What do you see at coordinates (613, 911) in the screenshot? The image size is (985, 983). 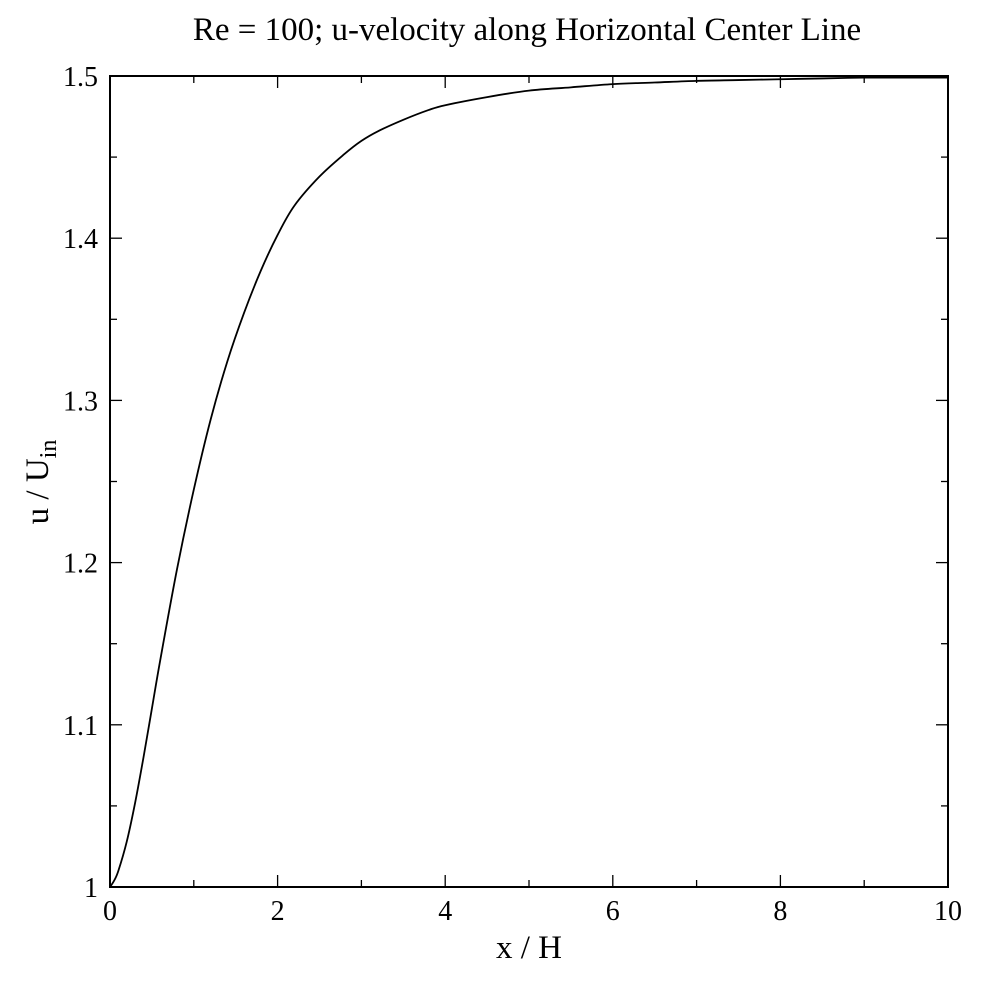 I see `x-tick-label: 6` at bounding box center [613, 911].